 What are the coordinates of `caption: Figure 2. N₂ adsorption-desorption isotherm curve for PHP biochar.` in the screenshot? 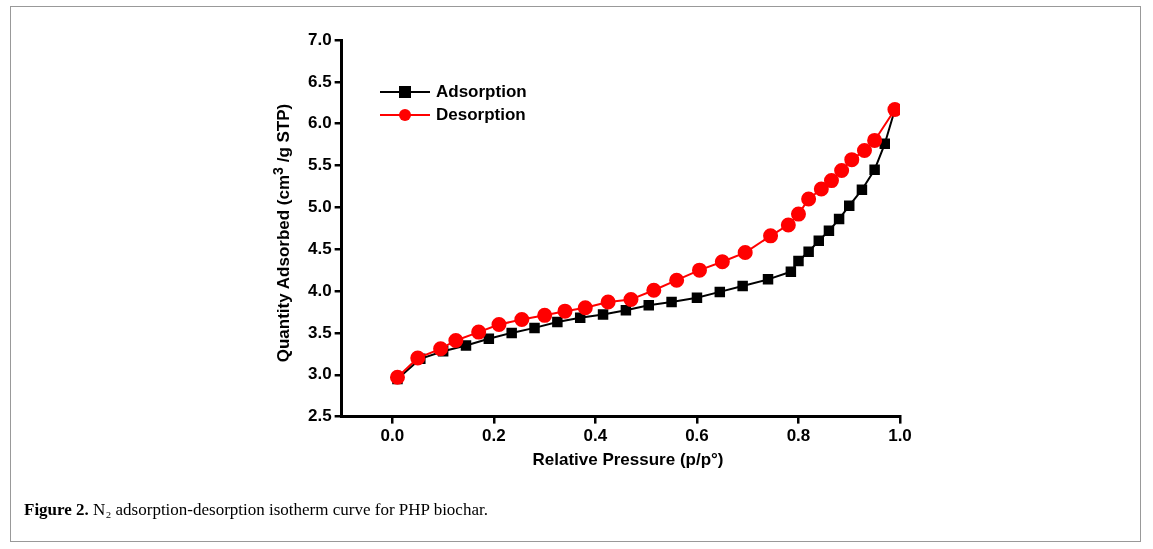 It's located at (256, 509).